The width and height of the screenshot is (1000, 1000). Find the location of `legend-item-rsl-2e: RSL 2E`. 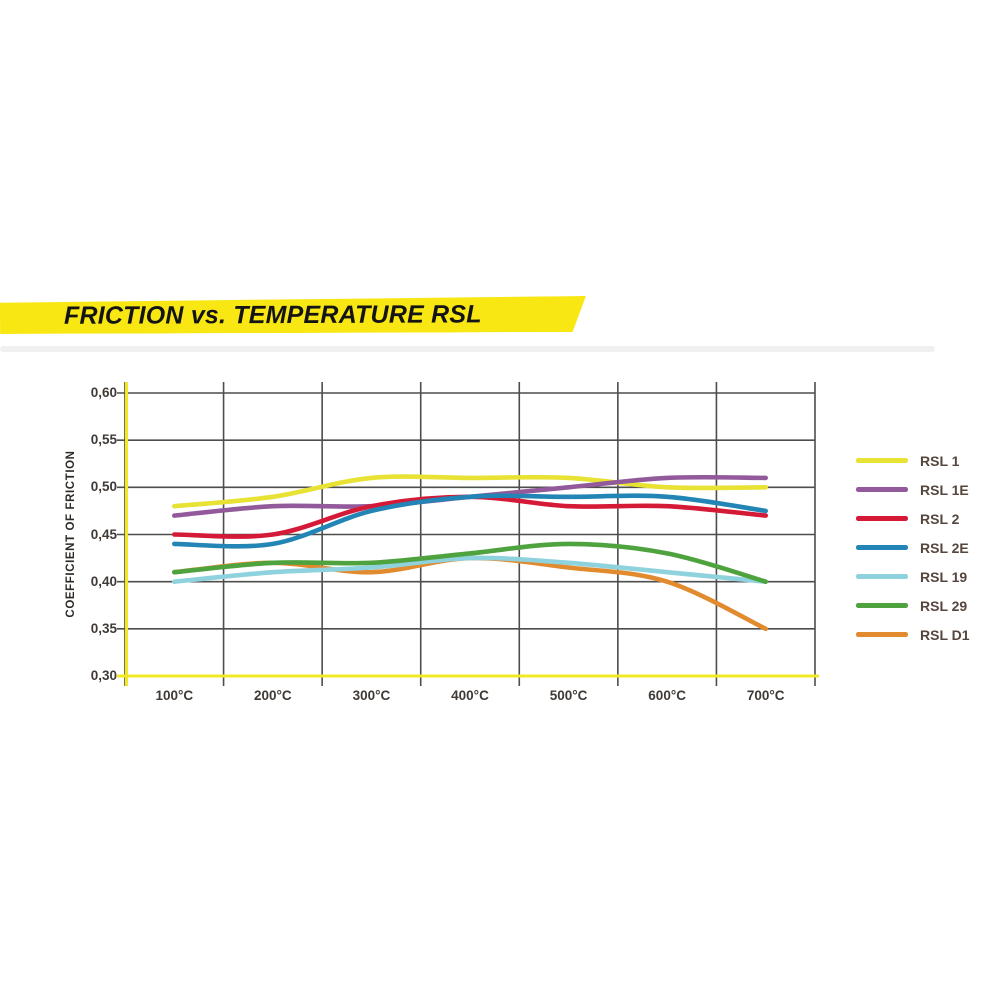

legend-item-rsl-2e: RSL 2E is located at coordinates (913, 547).